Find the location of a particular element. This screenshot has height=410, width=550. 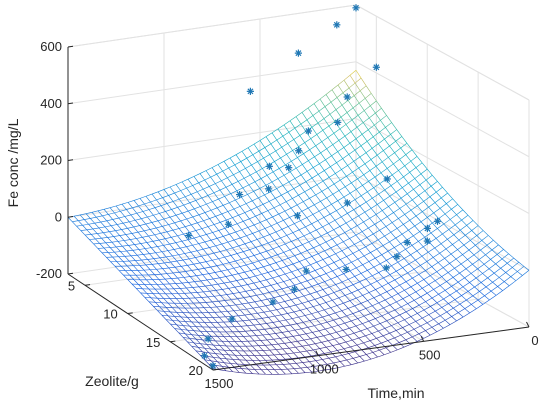

data-point is located at coordinates (338, 122).